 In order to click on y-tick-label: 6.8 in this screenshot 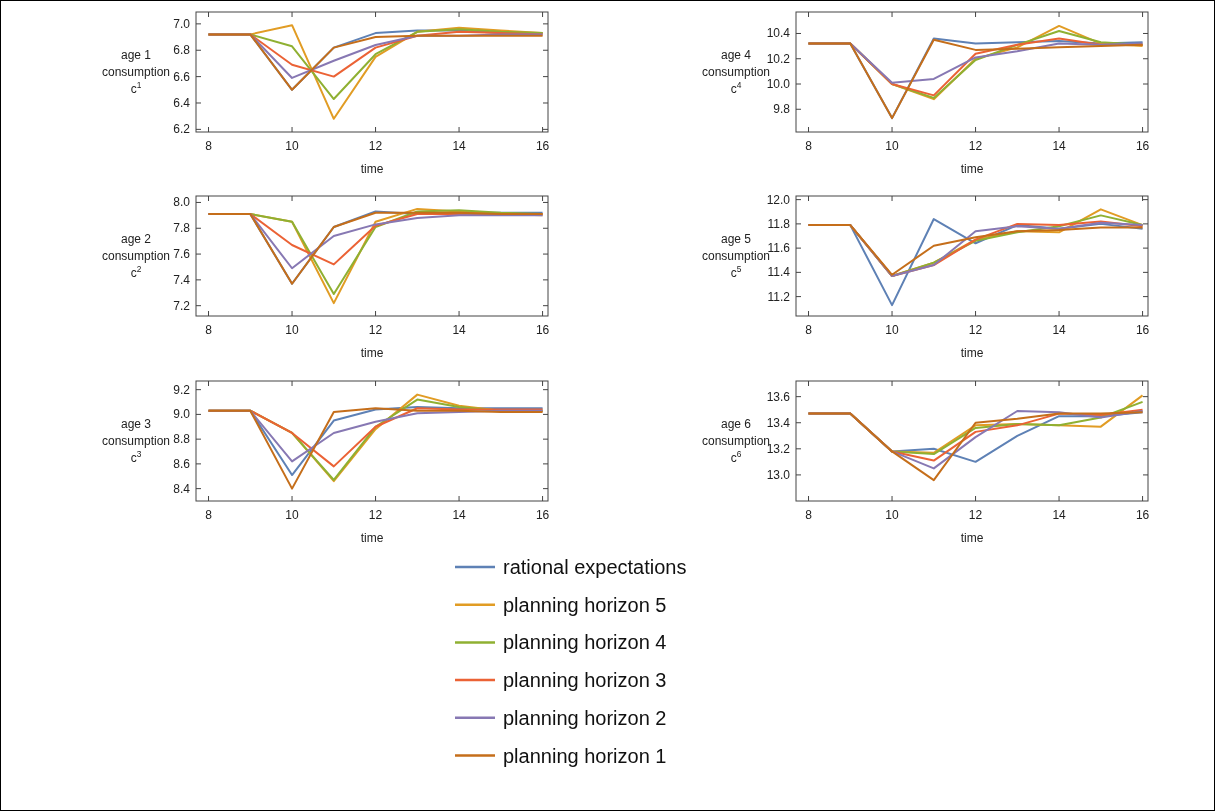, I will do `click(182, 50)`.